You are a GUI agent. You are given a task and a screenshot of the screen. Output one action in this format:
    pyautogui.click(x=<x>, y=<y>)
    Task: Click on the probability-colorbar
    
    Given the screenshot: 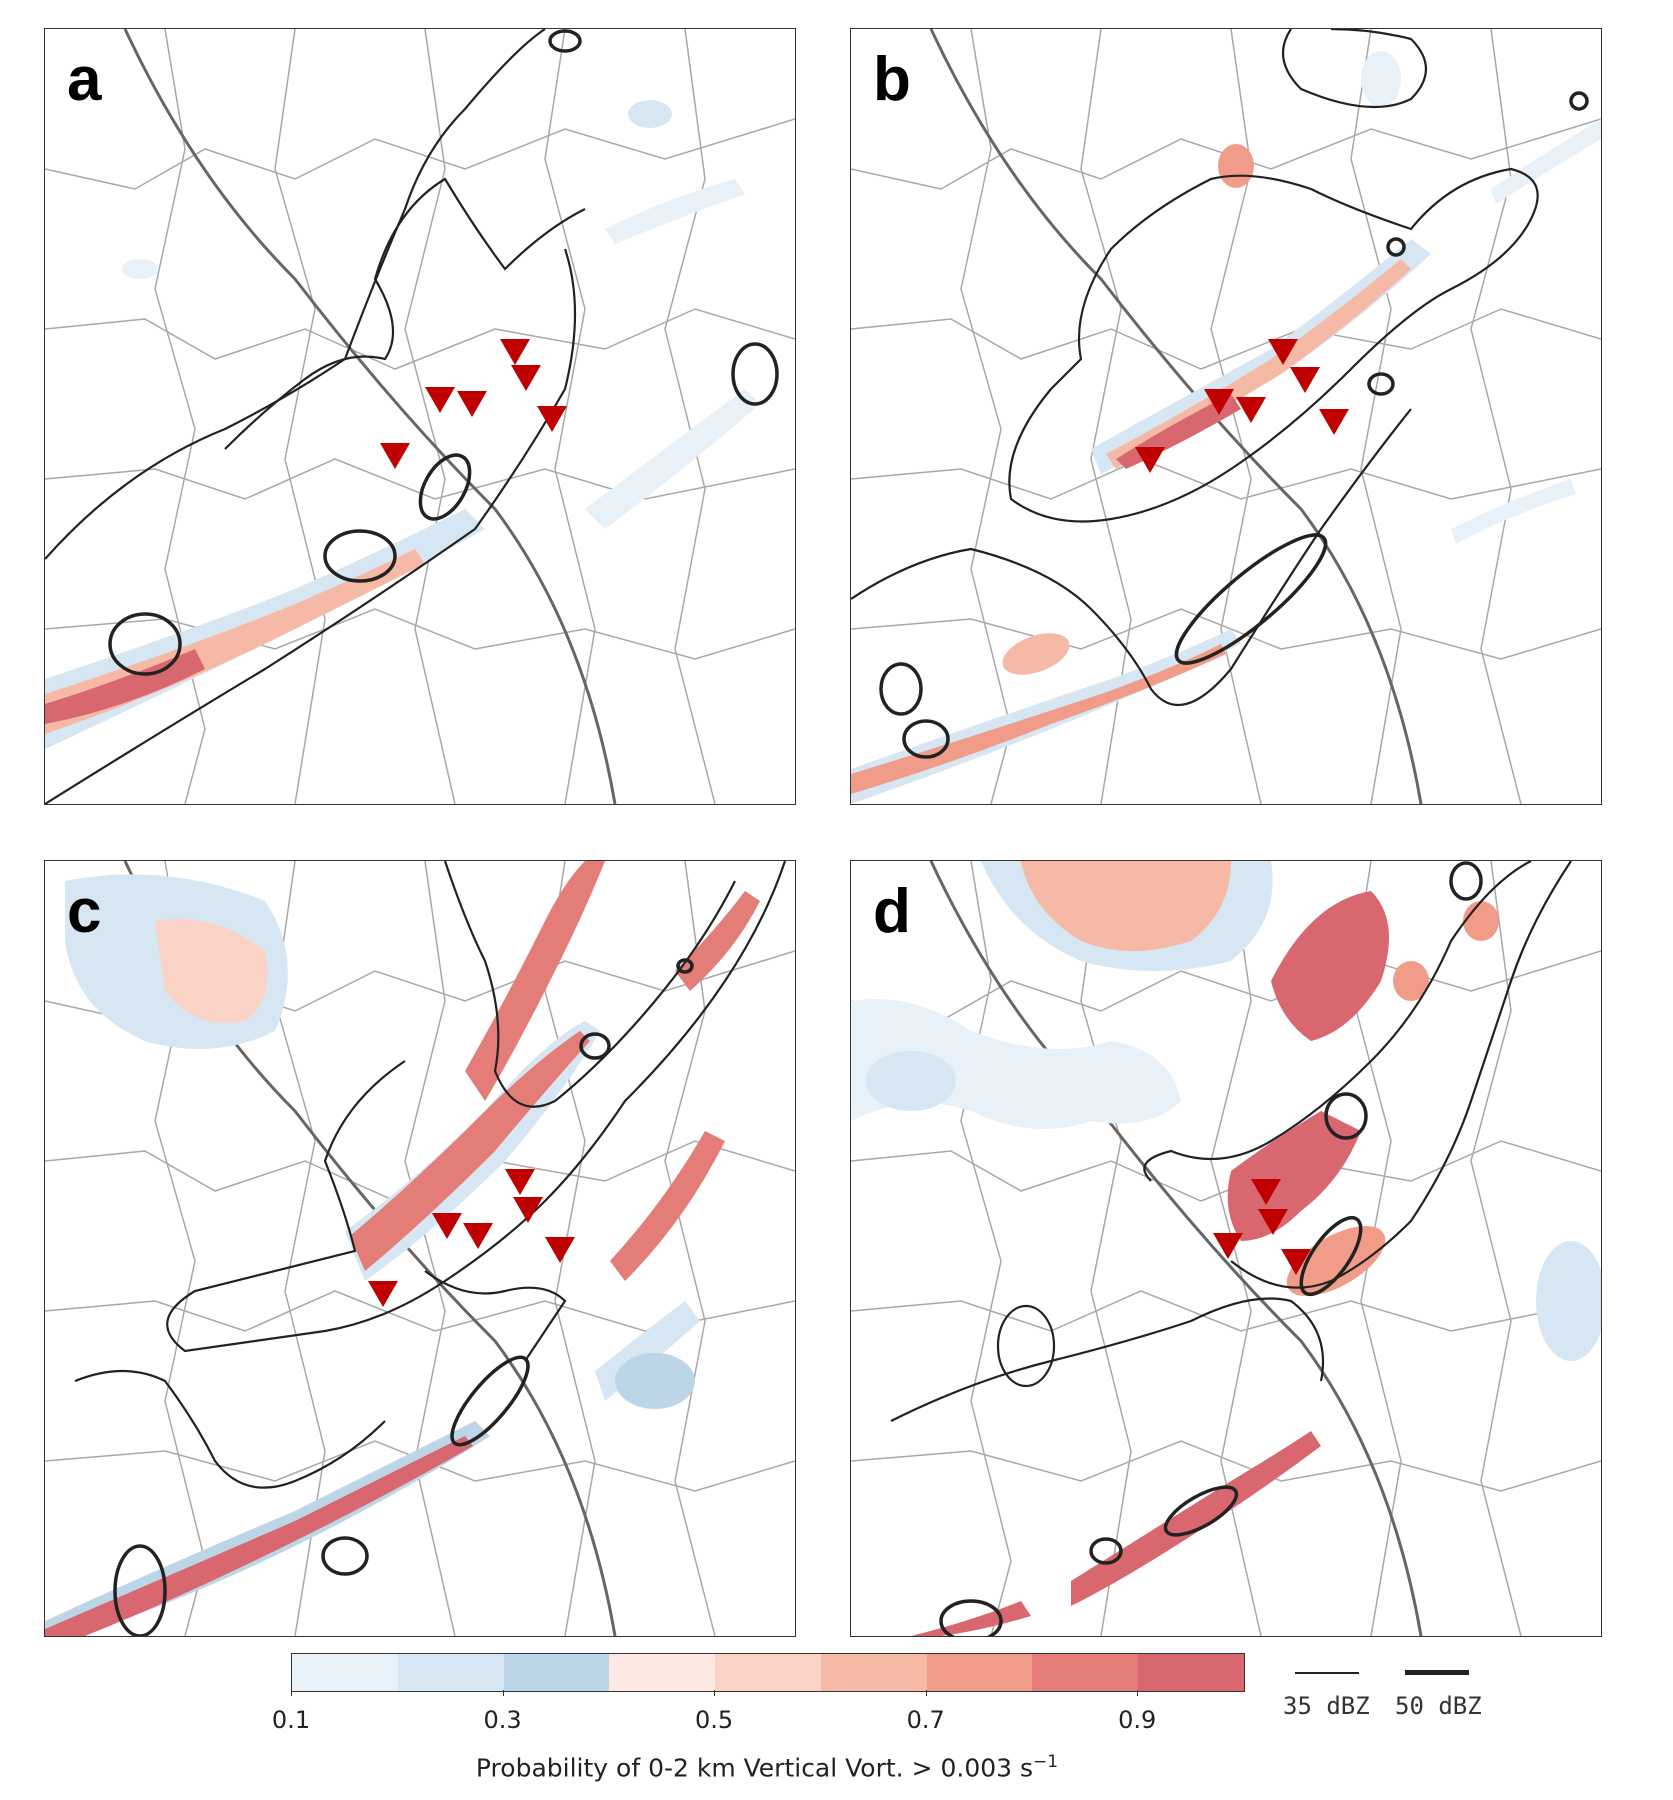 What is the action you would take?
    pyautogui.click(x=768, y=1672)
    